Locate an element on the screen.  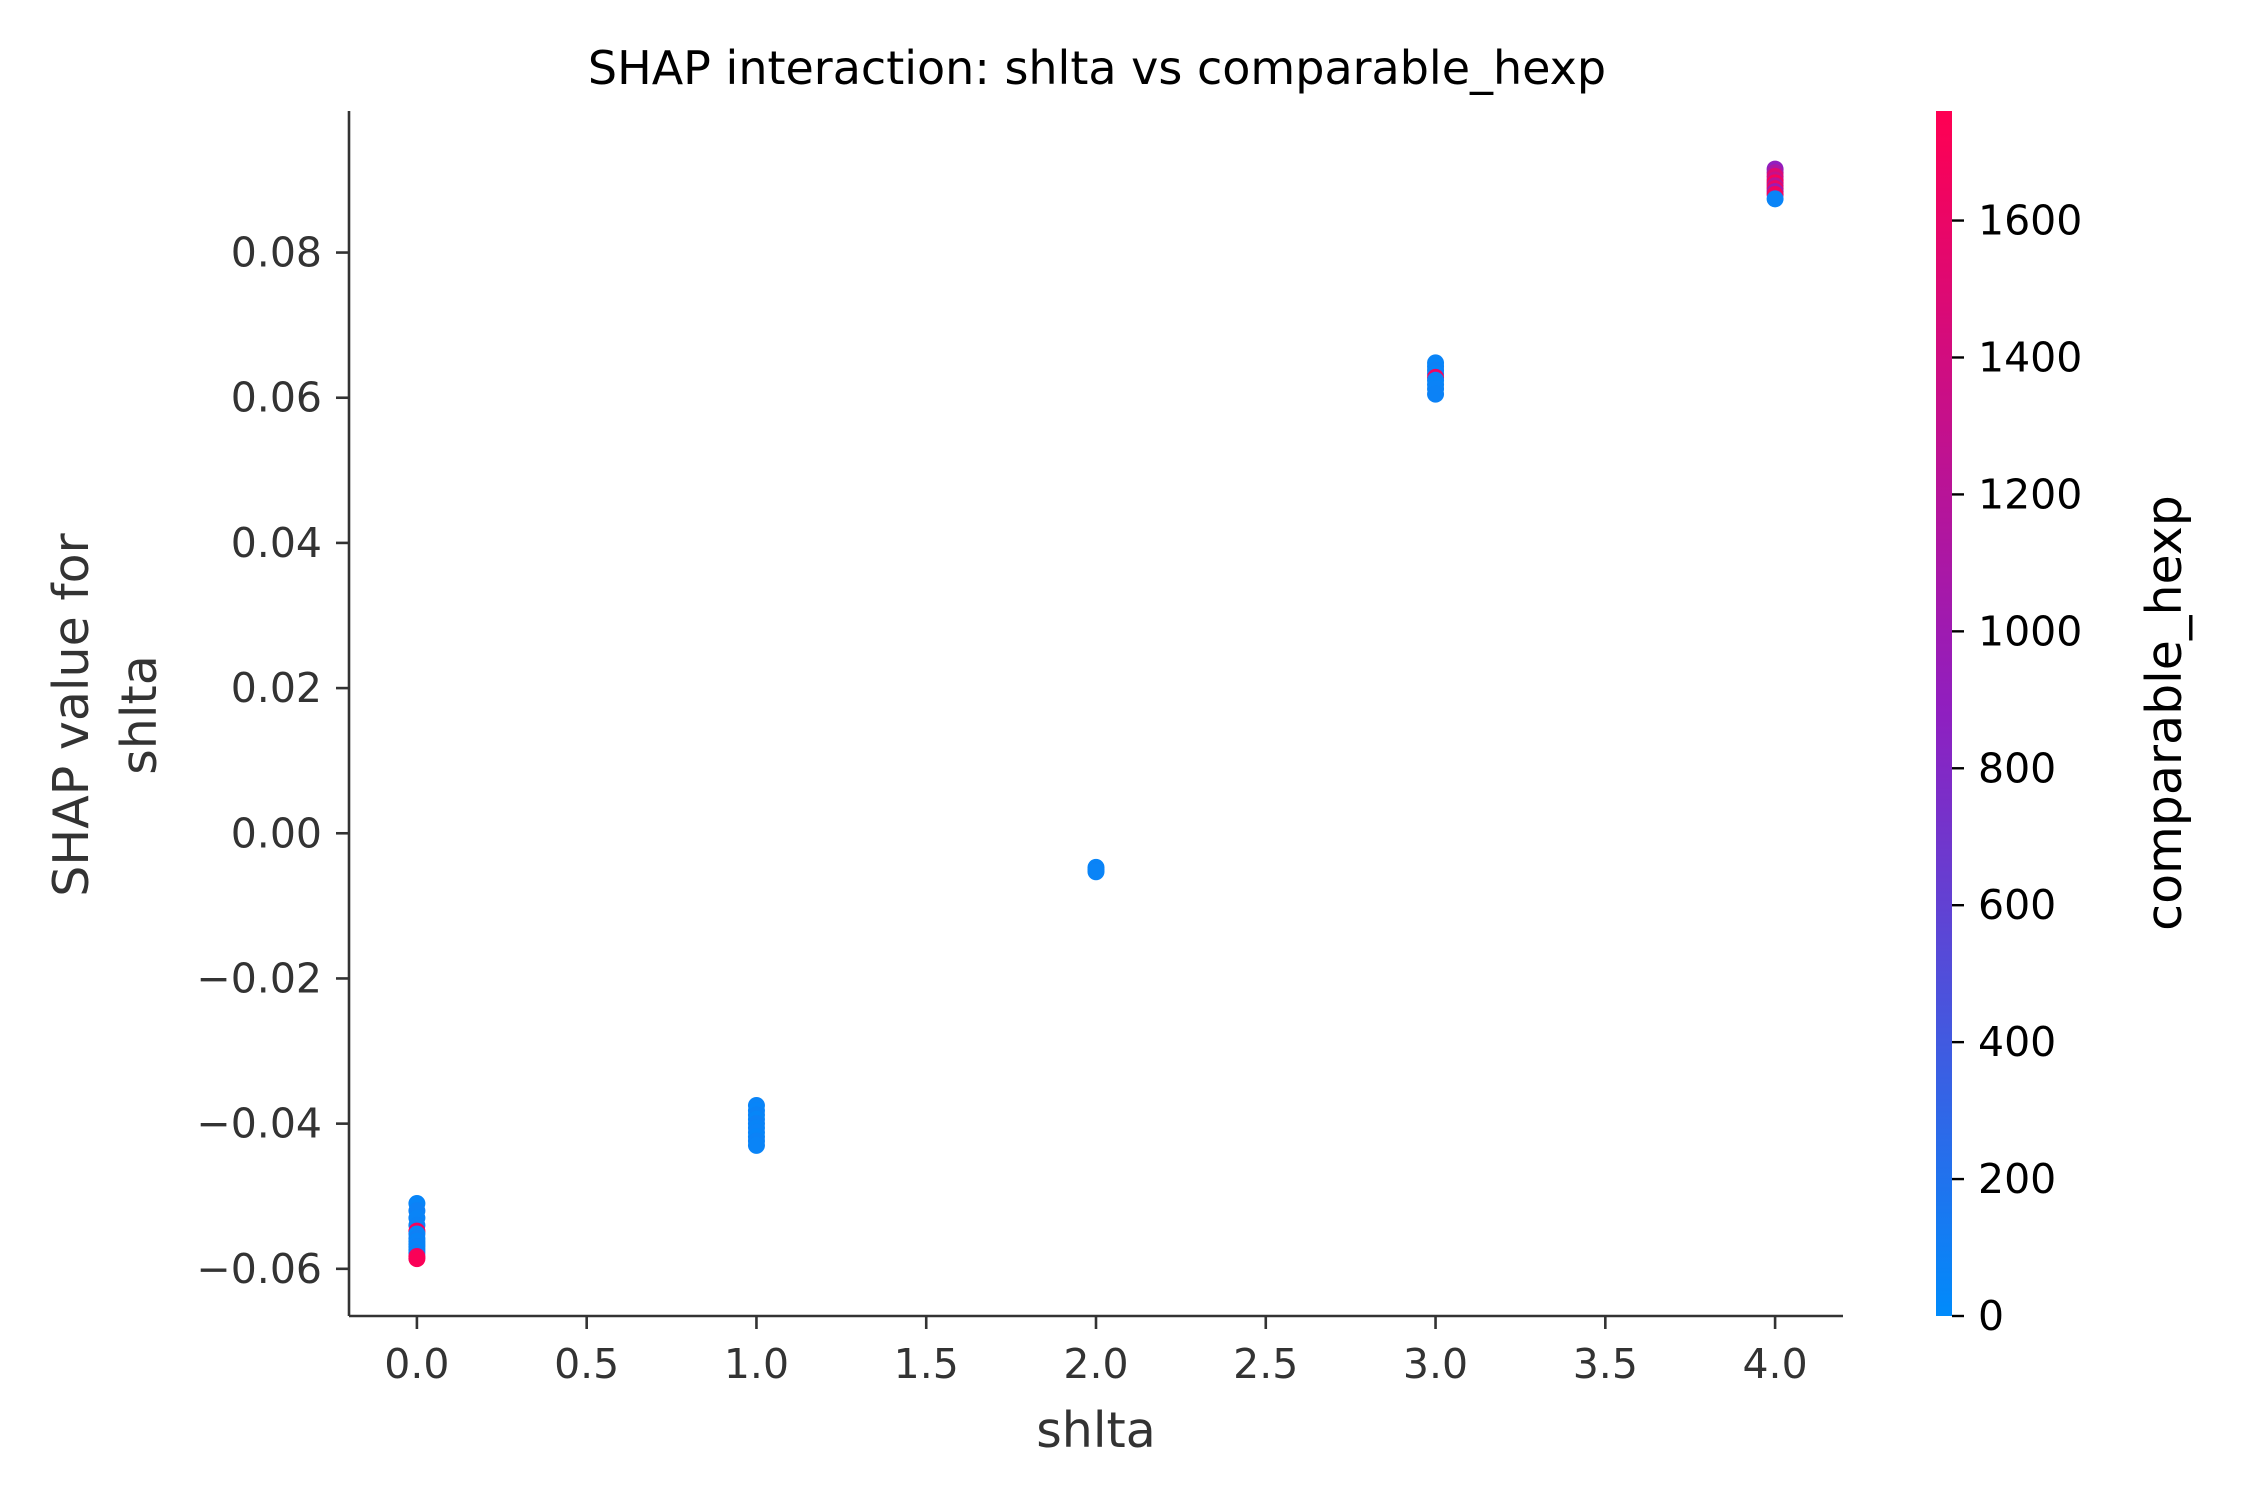
y-tick-label: 0.00 is located at coordinates (276, 833).